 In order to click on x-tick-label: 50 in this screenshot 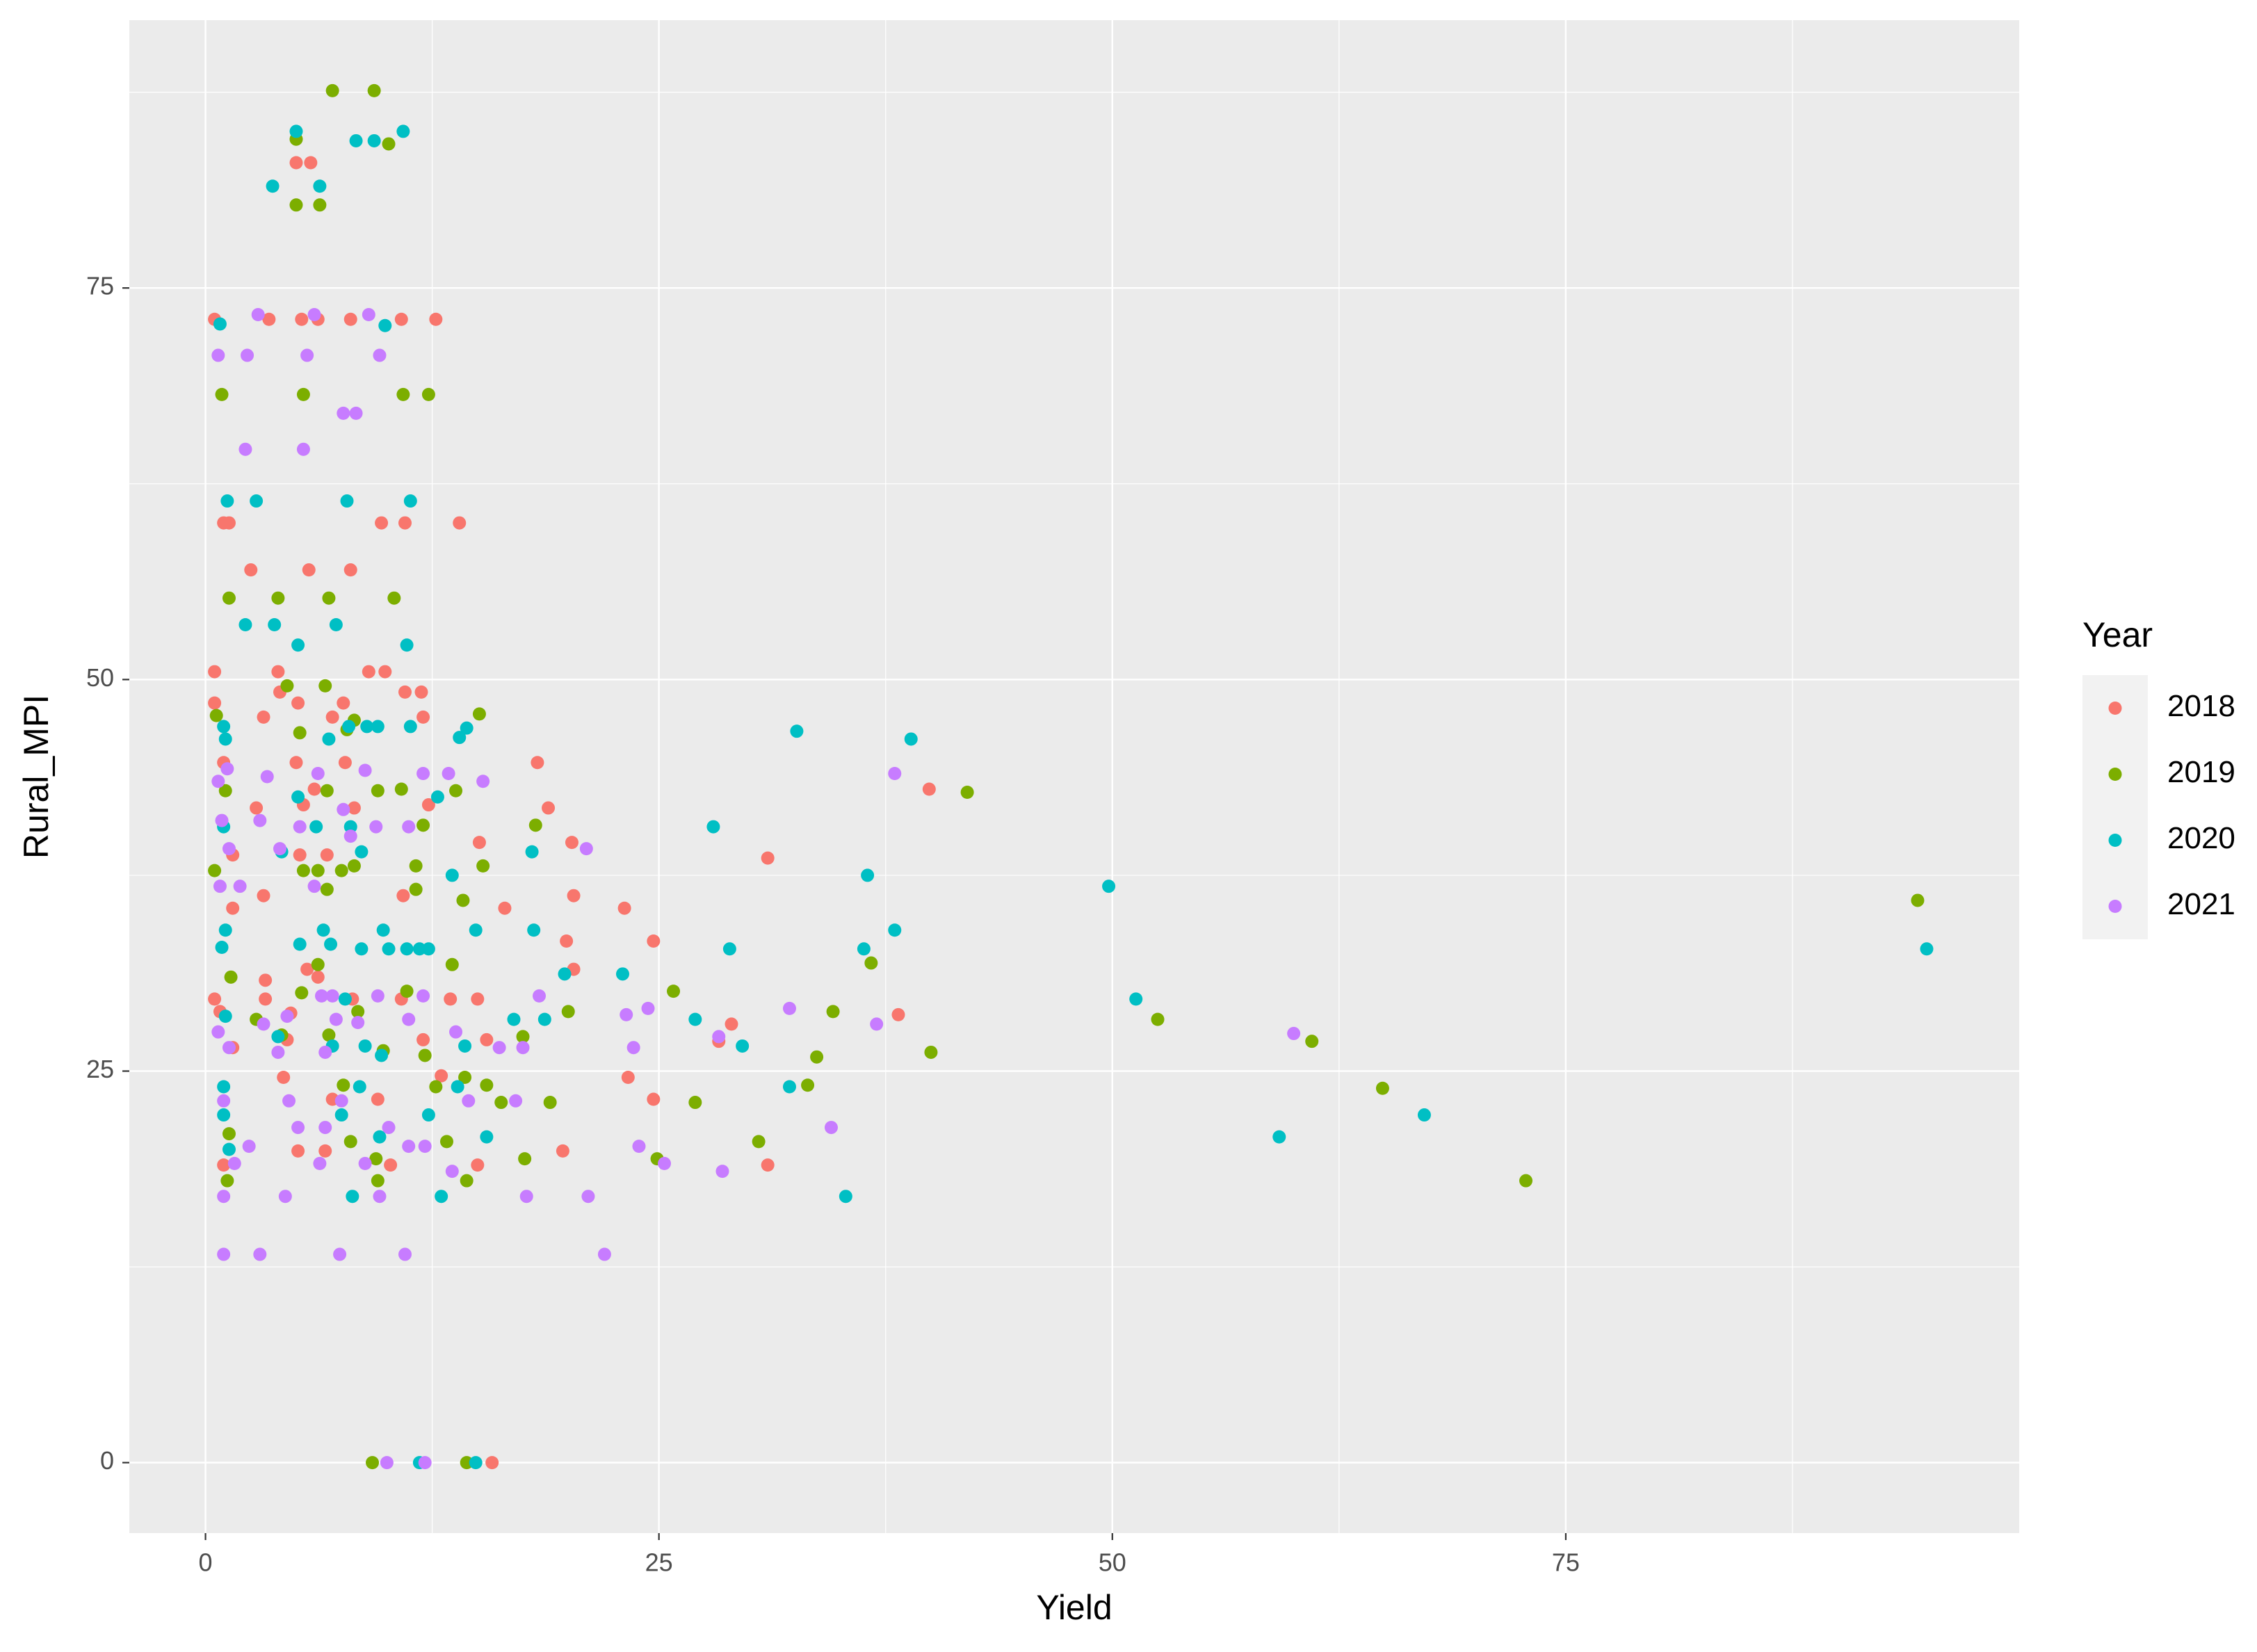, I will do `click(1112, 1562)`.